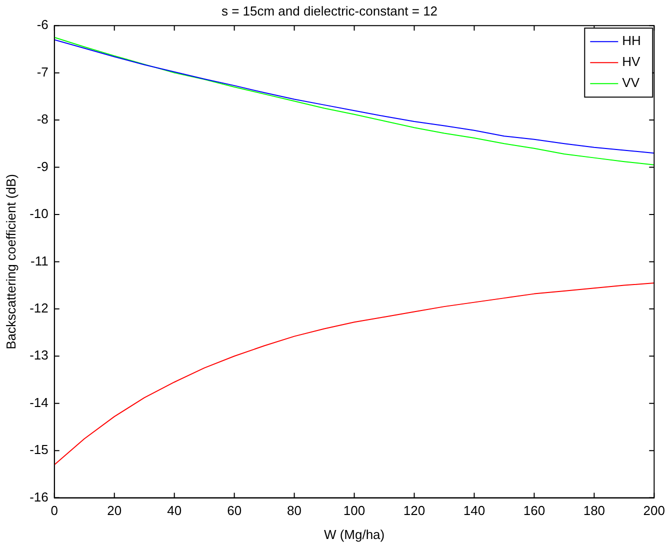 The height and width of the screenshot is (545, 671). What do you see at coordinates (329, 10) in the screenshot?
I see `chart-title: s = 15cm and dielectric-constant = 12` at bounding box center [329, 10].